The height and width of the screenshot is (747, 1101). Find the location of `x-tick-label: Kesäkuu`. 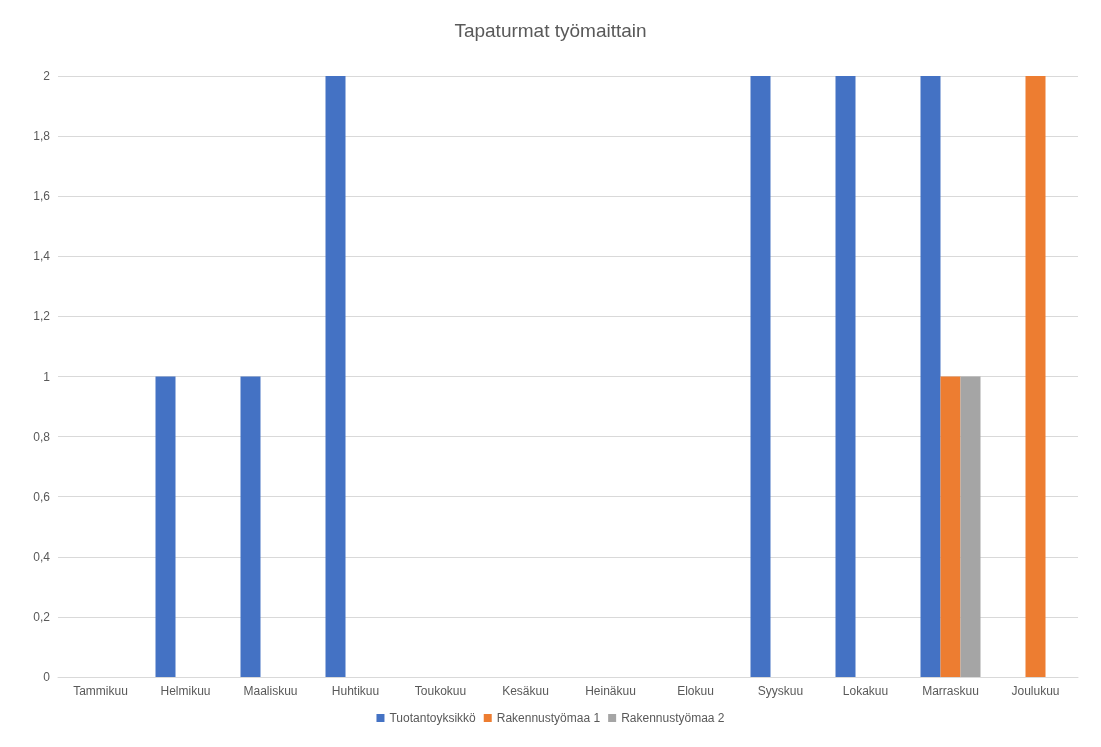

x-tick-label: Kesäkuu is located at coordinates (525, 691).